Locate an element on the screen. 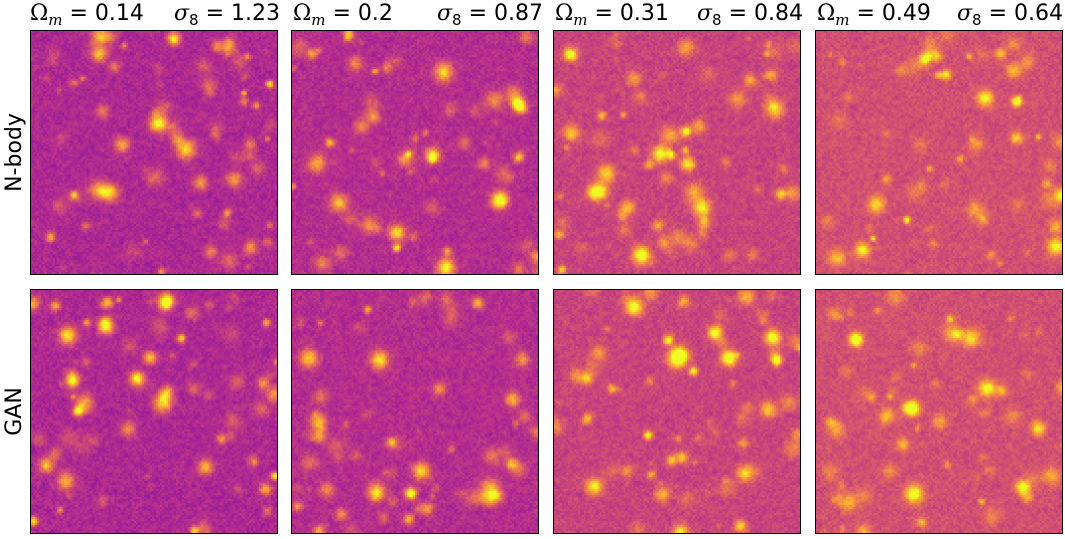 This screenshot has height=539, width=1065. column-title-1: Ωm = 0.14 σ8 = 1.23 is located at coordinates (155, 14).